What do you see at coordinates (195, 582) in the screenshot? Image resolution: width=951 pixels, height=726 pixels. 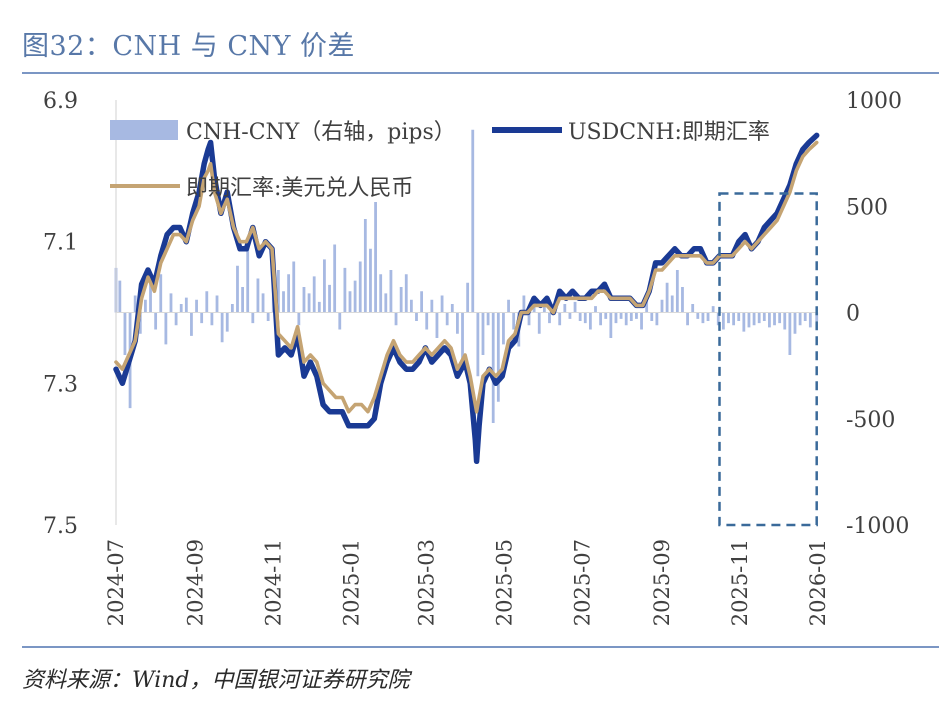 I see `x-tick-label-1: 2024-09` at bounding box center [195, 582].